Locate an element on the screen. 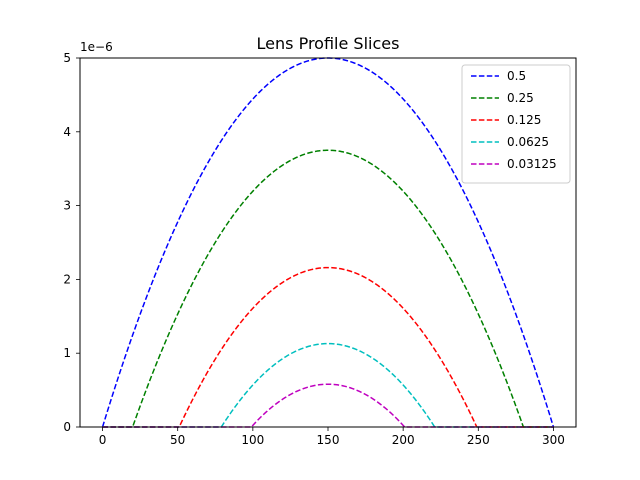  x-tick-label: 250 is located at coordinates (478, 440).